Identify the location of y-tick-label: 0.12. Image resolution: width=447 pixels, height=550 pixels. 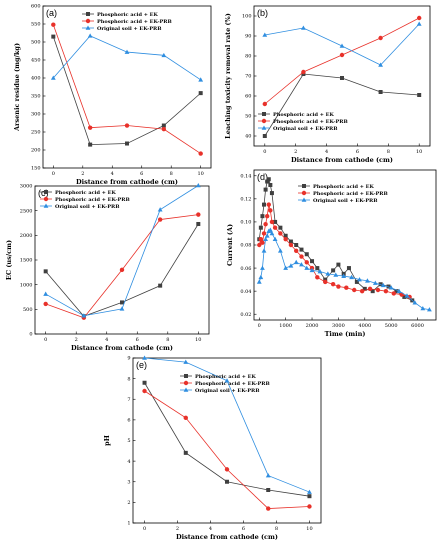
(245, 200).